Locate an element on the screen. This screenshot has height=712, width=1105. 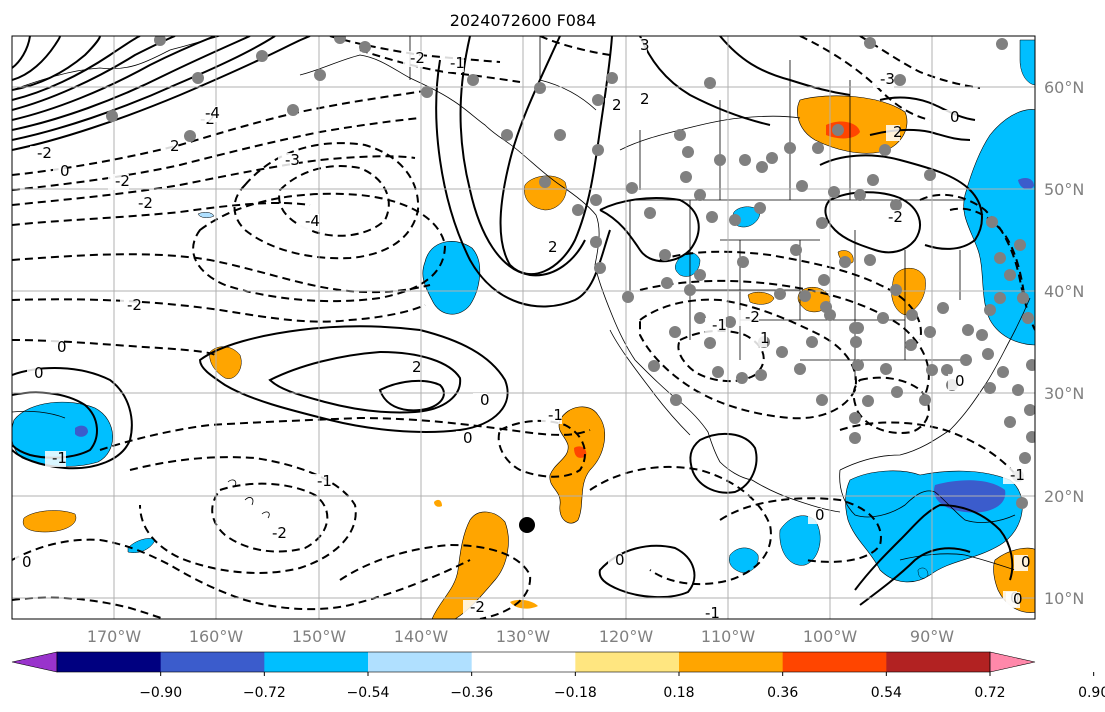
colorbar-tick-label: 0.18 is located at coordinates (678, 693).